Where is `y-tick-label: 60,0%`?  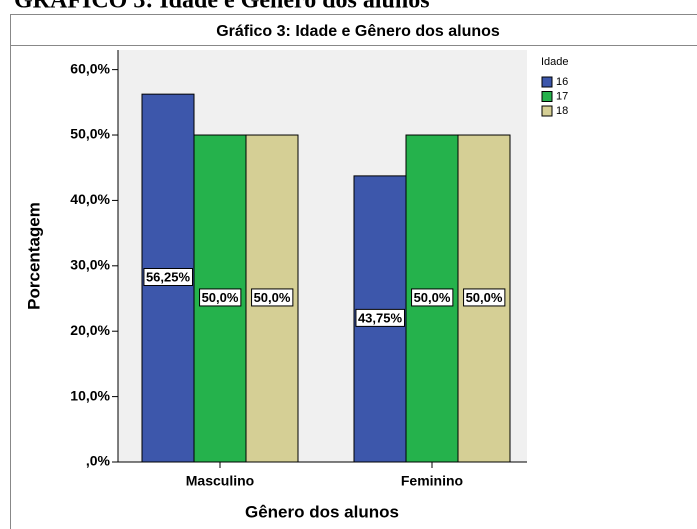 y-tick-label: 60,0% is located at coordinates (90, 68).